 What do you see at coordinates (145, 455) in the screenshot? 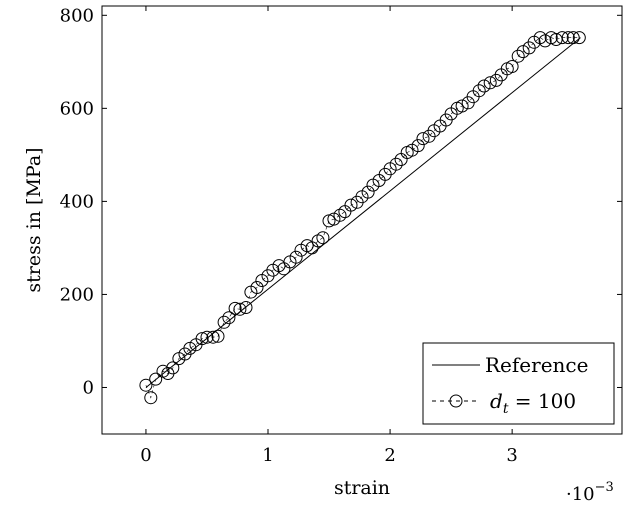
I see `x-tick-label: 0` at bounding box center [145, 455].